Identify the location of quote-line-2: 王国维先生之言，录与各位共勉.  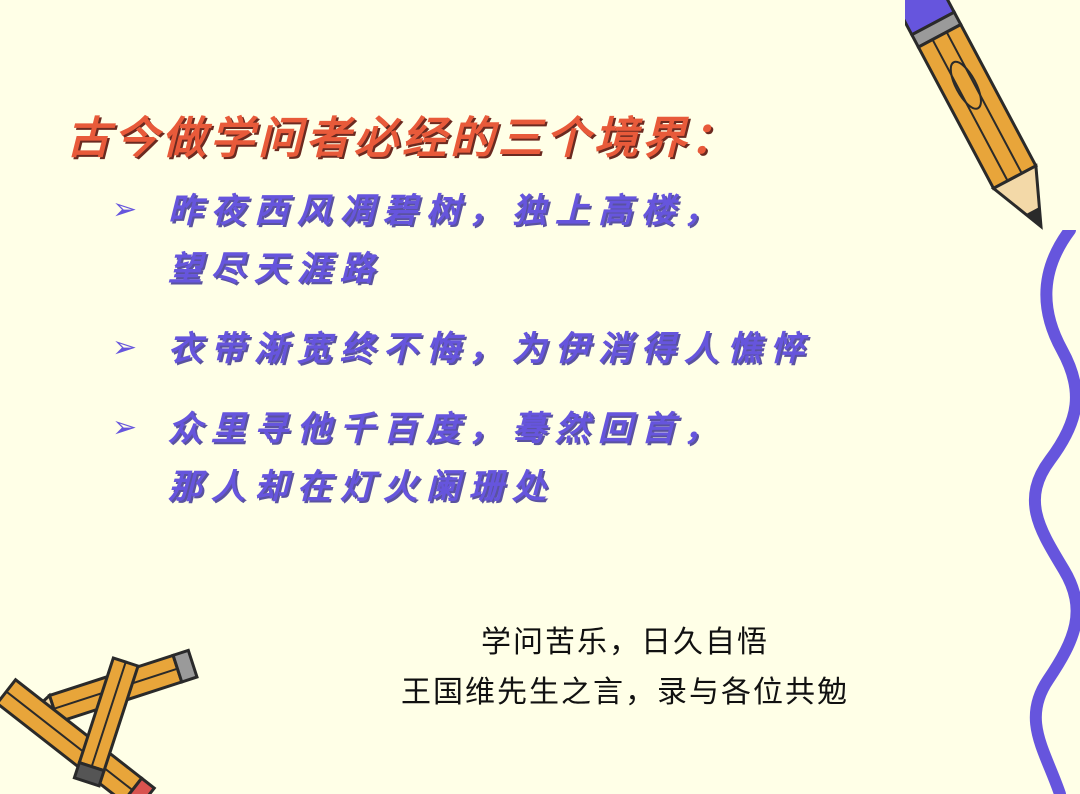
(625, 692).